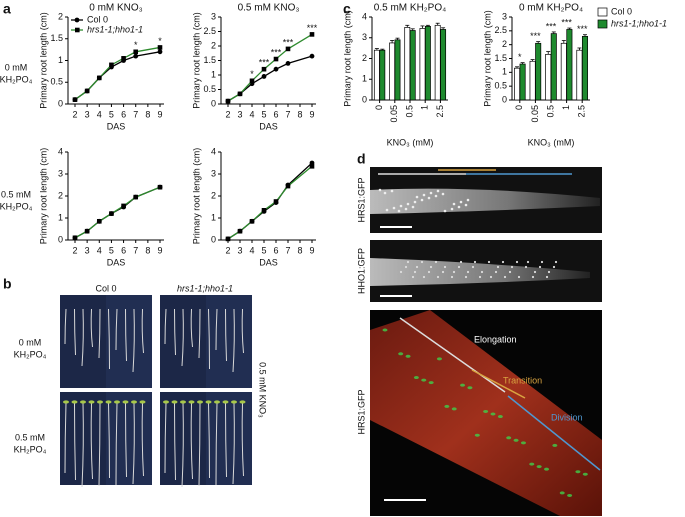 Image resolution: width=685 pixels, height=517 pixels. I want to click on seedling-photos, so click(156, 391).